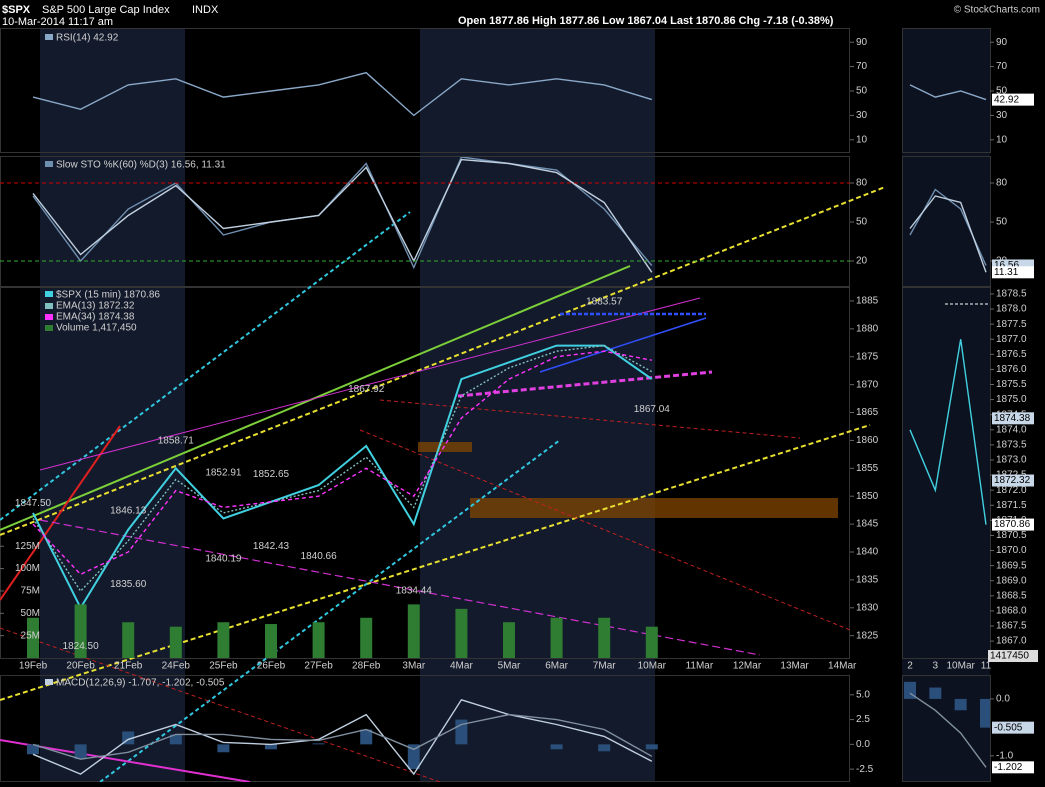 The image size is (1045, 787). What do you see at coordinates (842, 666) in the screenshot?
I see `x-tick-label: 14Mar` at bounding box center [842, 666].